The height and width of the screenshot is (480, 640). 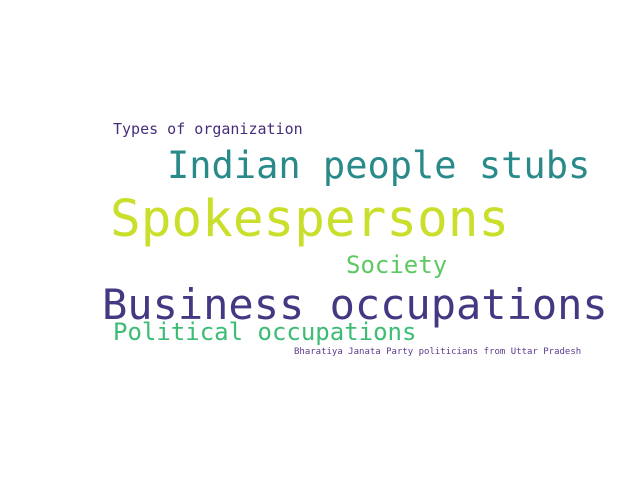 What do you see at coordinates (355, 304) in the screenshot?
I see `word-business-occupations: Business occupations` at bounding box center [355, 304].